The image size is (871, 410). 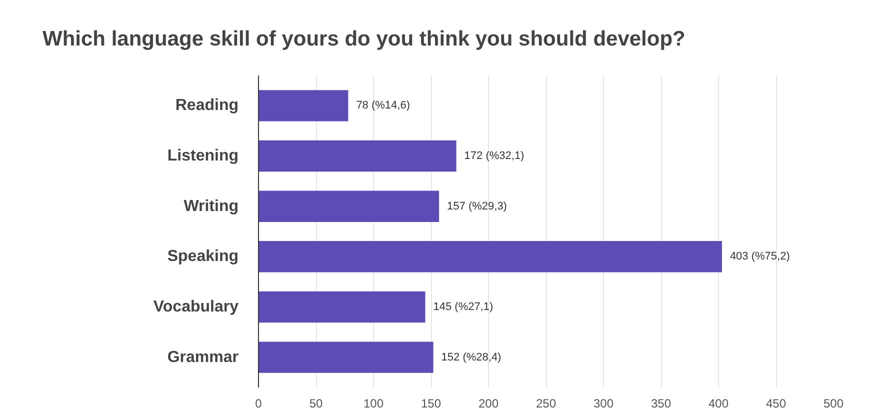 I want to click on y-tick-label: Reading, so click(x=207, y=105).